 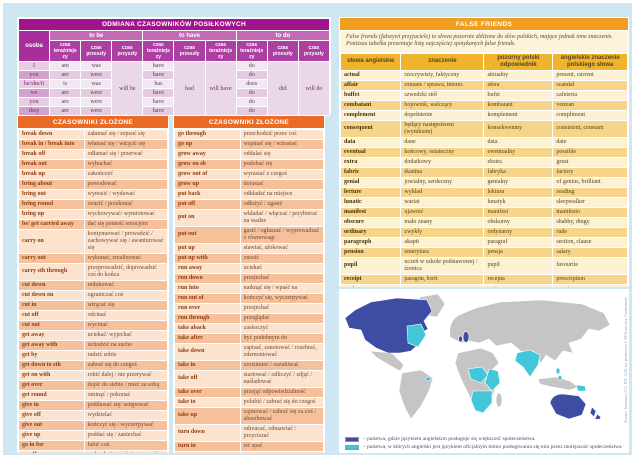 What do you see at coordinates (93, 194) in the screenshot?
I see `phrasal-verb-row: bring out wynosić / wydawać` at bounding box center [93, 194].